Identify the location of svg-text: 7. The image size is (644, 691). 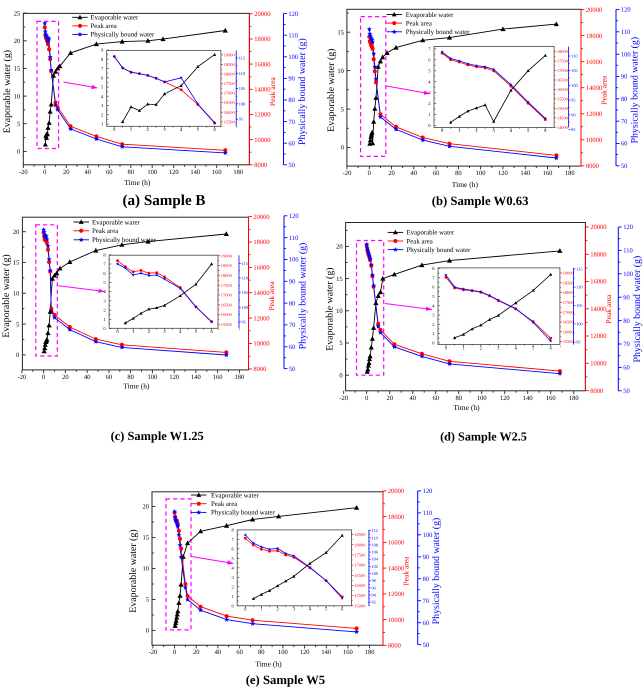
(102, 68).